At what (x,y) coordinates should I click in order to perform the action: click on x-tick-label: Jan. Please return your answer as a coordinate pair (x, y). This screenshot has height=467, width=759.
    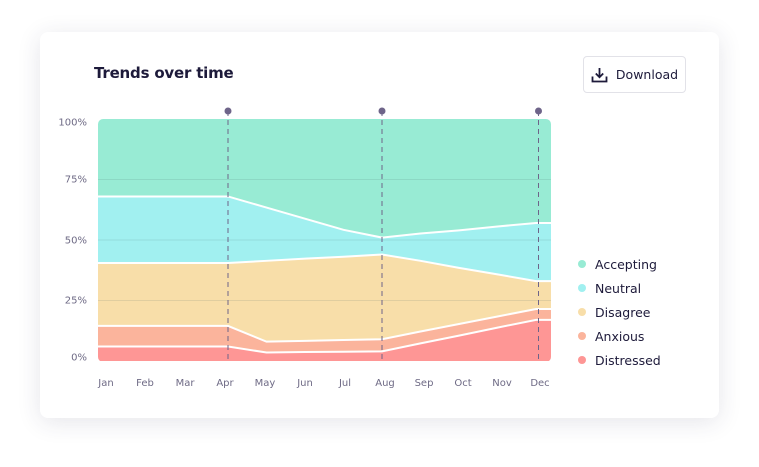
    Looking at the image, I should click on (105, 383).